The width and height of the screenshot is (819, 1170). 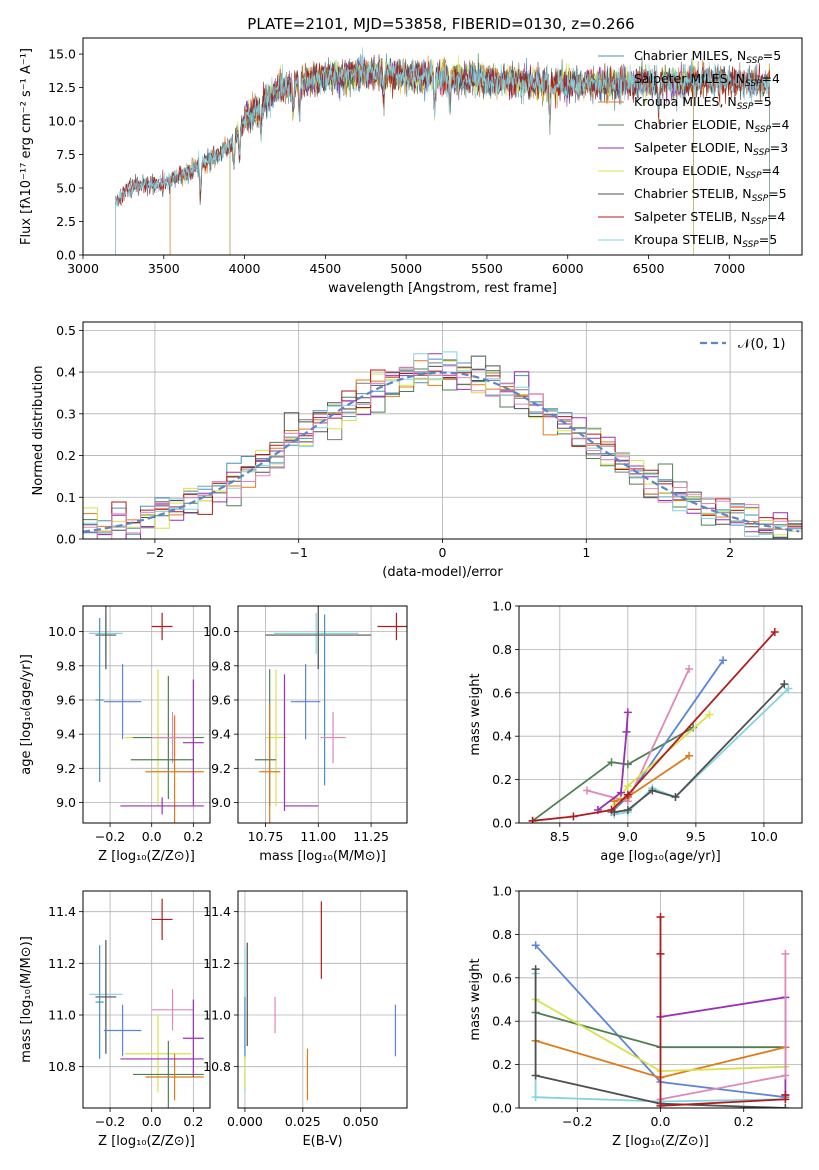 What do you see at coordinates (217, 963) in the screenshot?
I see `y-tick-label: 11.2` at bounding box center [217, 963].